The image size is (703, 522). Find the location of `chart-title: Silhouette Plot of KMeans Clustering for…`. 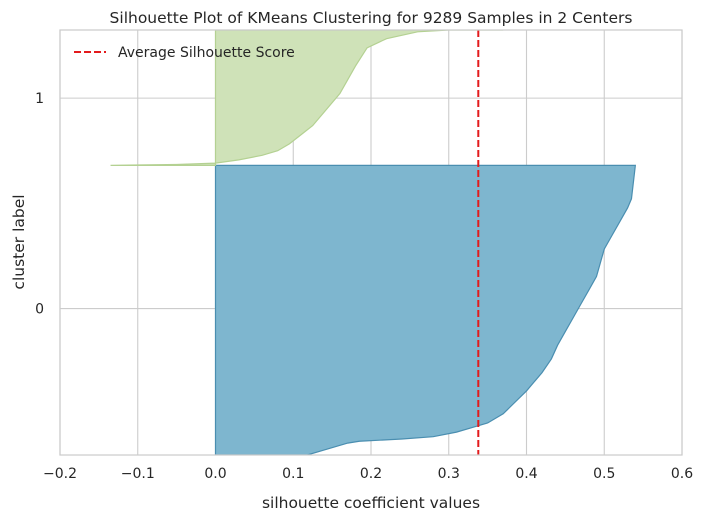

chart-title: Silhouette Plot of KMeans Clustering for… is located at coordinates (371, 18).